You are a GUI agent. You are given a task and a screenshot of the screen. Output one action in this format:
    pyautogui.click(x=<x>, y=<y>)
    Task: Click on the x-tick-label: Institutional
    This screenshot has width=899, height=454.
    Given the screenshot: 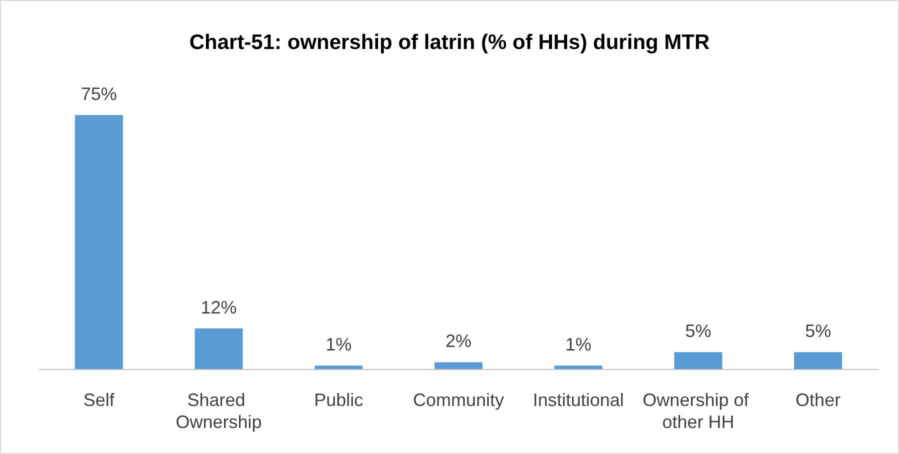 What is the action you would take?
    pyautogui.click(x=578, y=400)
    